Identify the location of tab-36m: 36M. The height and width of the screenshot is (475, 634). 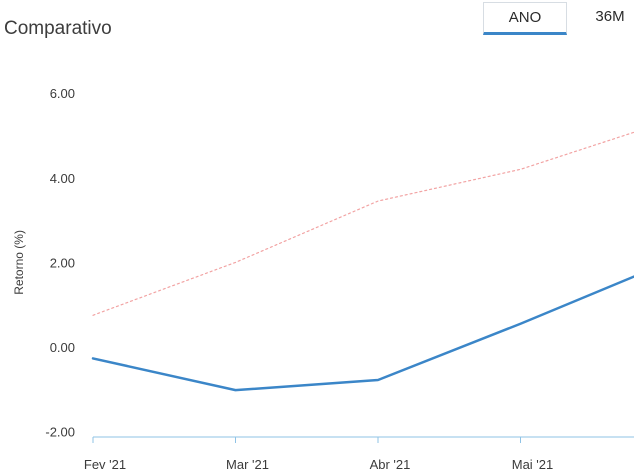
(610, 16).